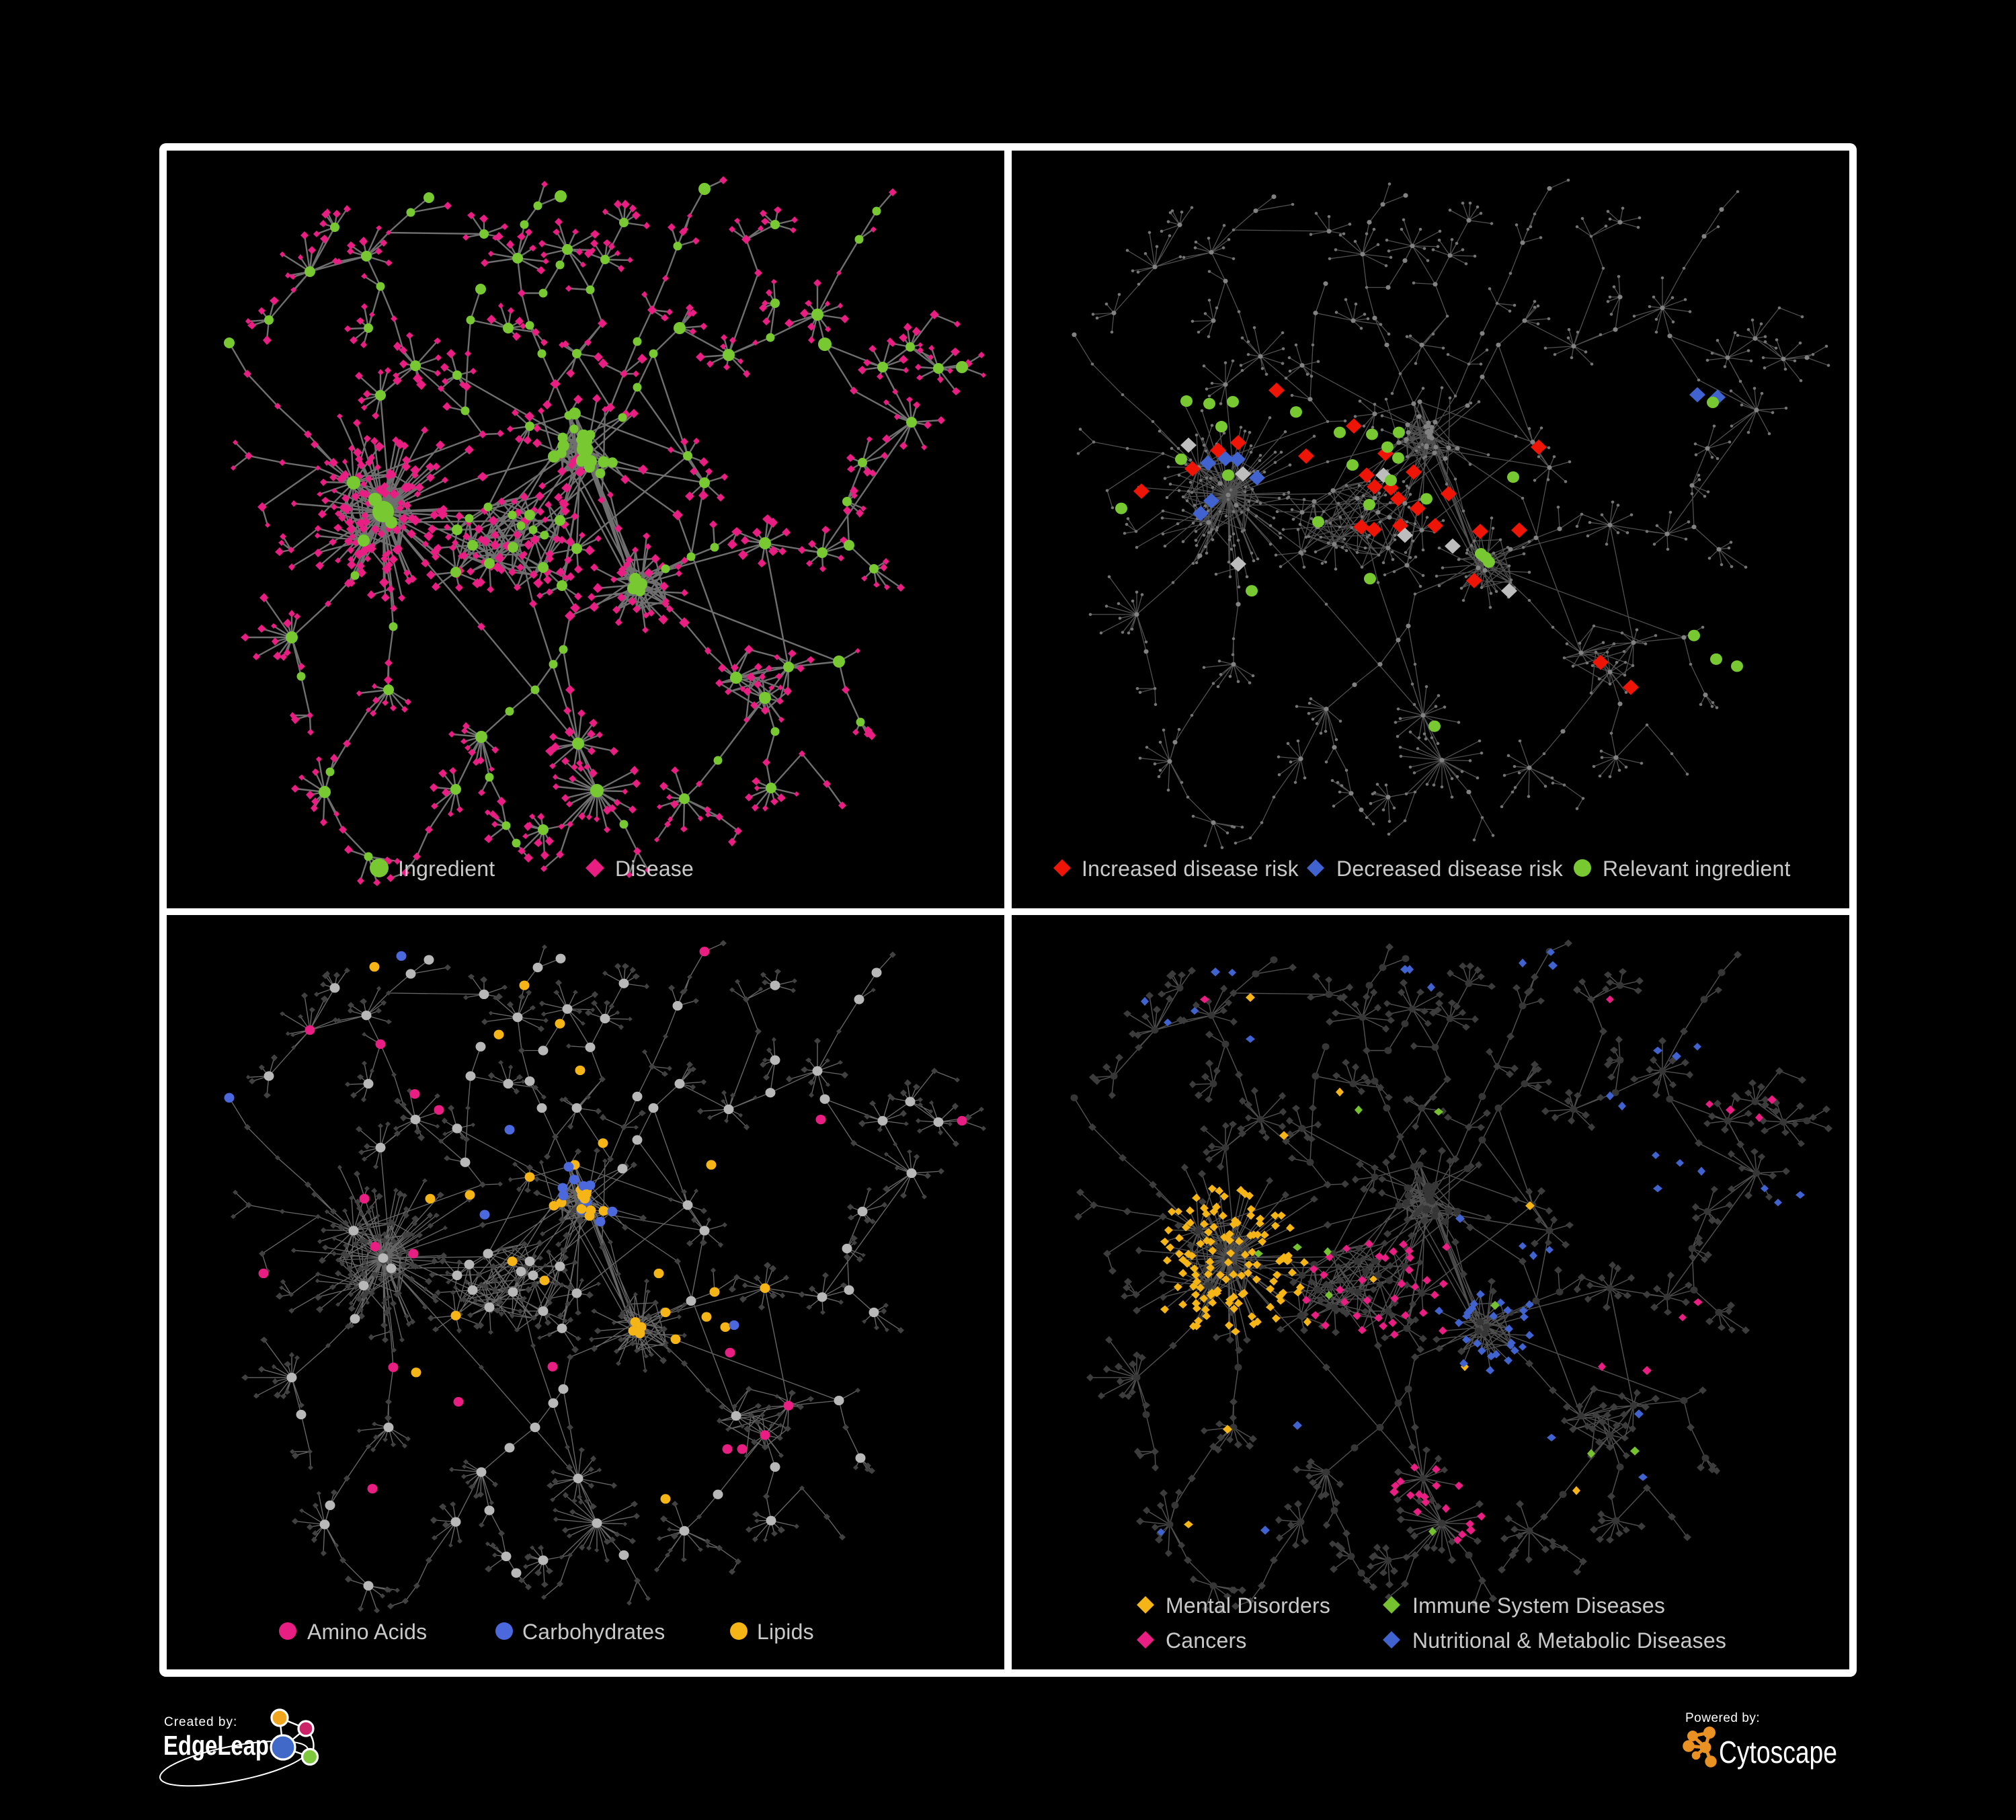  Describe the element at coordinates (1450, 869) in the screenshot. I see `svg-text: Decreased disease risk` at that location.